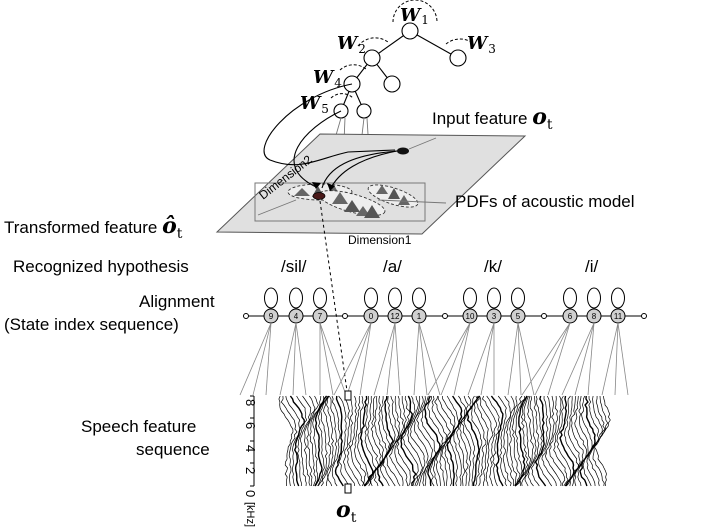  What do you see at coordinates (445, 305) in the screenshot?
I see `hmm-states: 9 4 7 0 12 1 10 3 5 6 8 11` at bounding box center [445, 305].